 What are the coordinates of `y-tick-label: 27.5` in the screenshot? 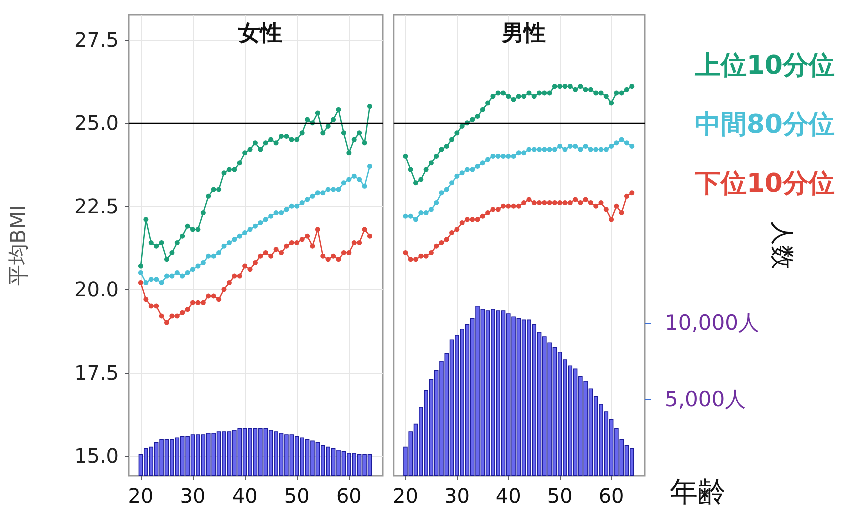 It's located at (96, 40).